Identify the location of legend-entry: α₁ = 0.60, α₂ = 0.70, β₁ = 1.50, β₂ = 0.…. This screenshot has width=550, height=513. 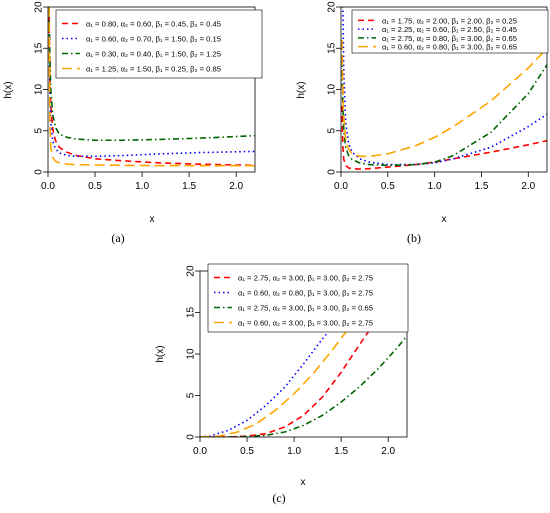
(153, 39).